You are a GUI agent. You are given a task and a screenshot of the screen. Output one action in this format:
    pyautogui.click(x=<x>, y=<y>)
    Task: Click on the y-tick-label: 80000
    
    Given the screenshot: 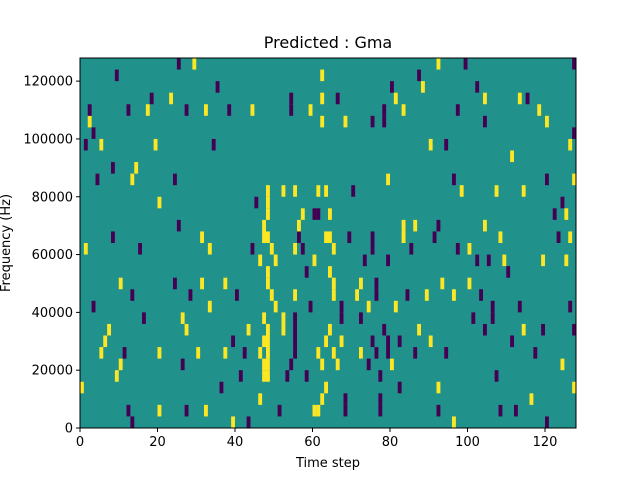 What is the action you would take?
    pyautogui.click(x=52, y=197)
    